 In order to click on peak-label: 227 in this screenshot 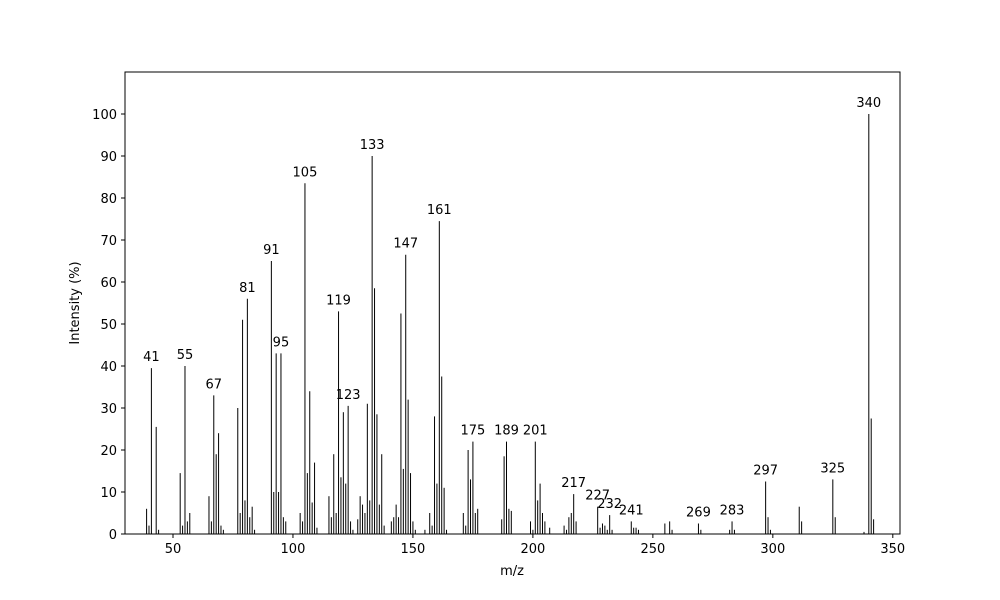, I will do `click(597, 496)`.